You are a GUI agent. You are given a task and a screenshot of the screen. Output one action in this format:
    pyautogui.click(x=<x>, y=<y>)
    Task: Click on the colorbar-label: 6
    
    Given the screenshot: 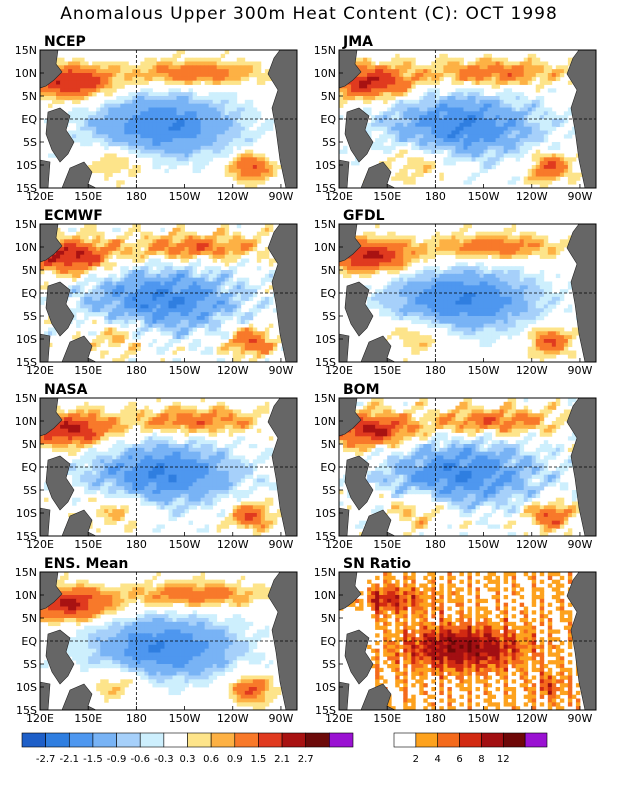 What is the action you would take?
    pyautogui.click(x=459, y=759)
    